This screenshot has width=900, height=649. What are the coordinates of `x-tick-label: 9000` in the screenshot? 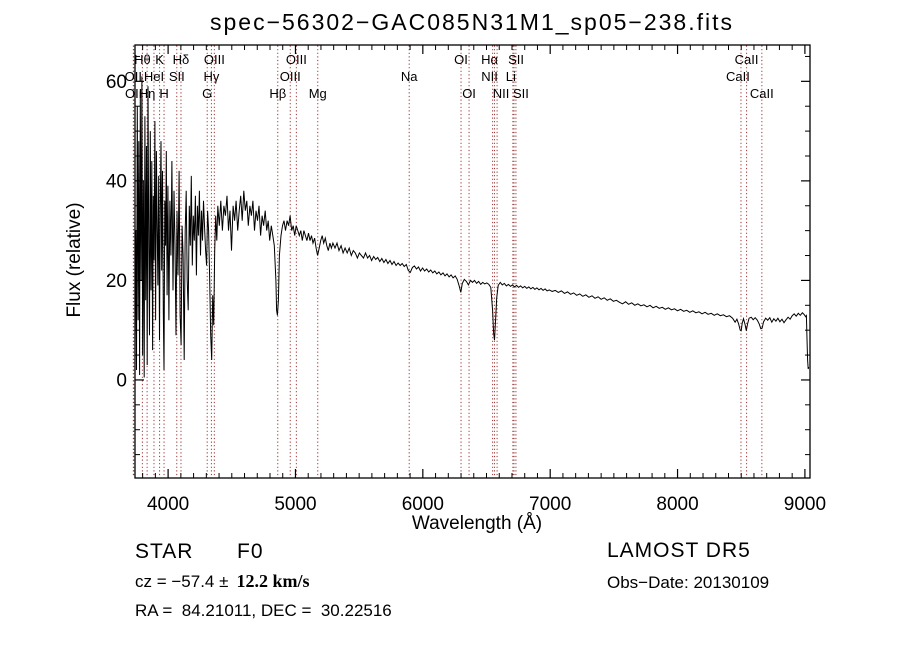 It's located at (805, 504).